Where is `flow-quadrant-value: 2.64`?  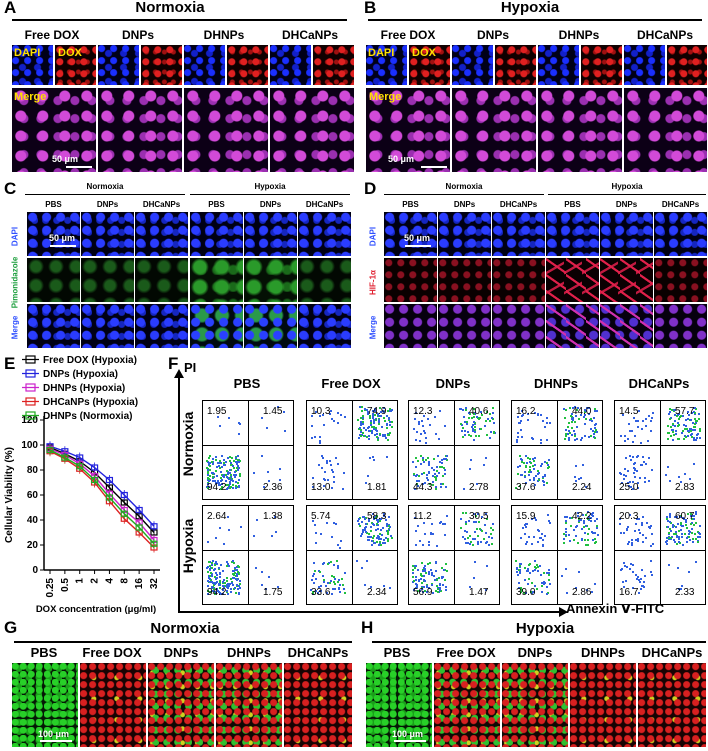 flow-quadrant-value: 2.64 is located at coordinates (217, 516).